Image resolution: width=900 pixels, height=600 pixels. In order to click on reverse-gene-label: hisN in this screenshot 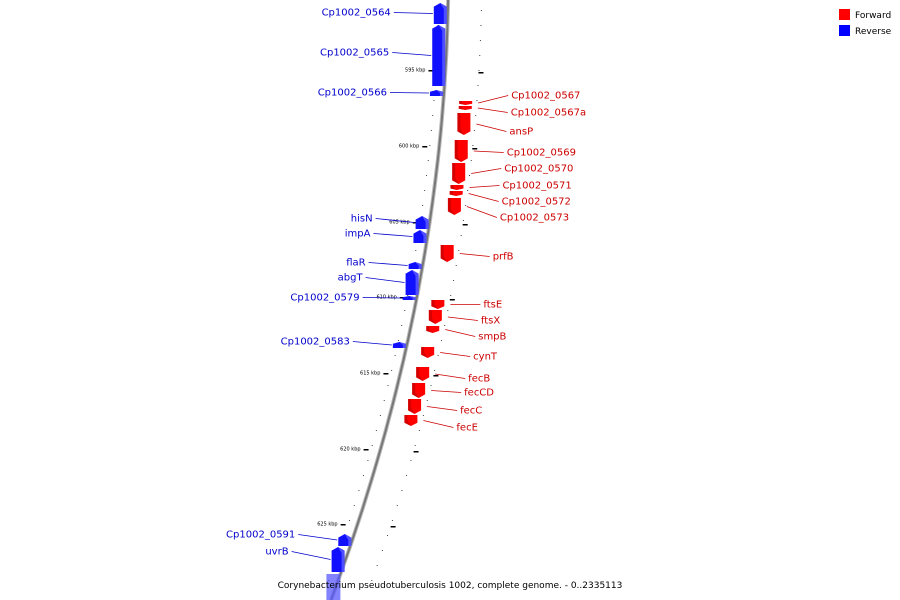, I will do `click(362, 219)`.